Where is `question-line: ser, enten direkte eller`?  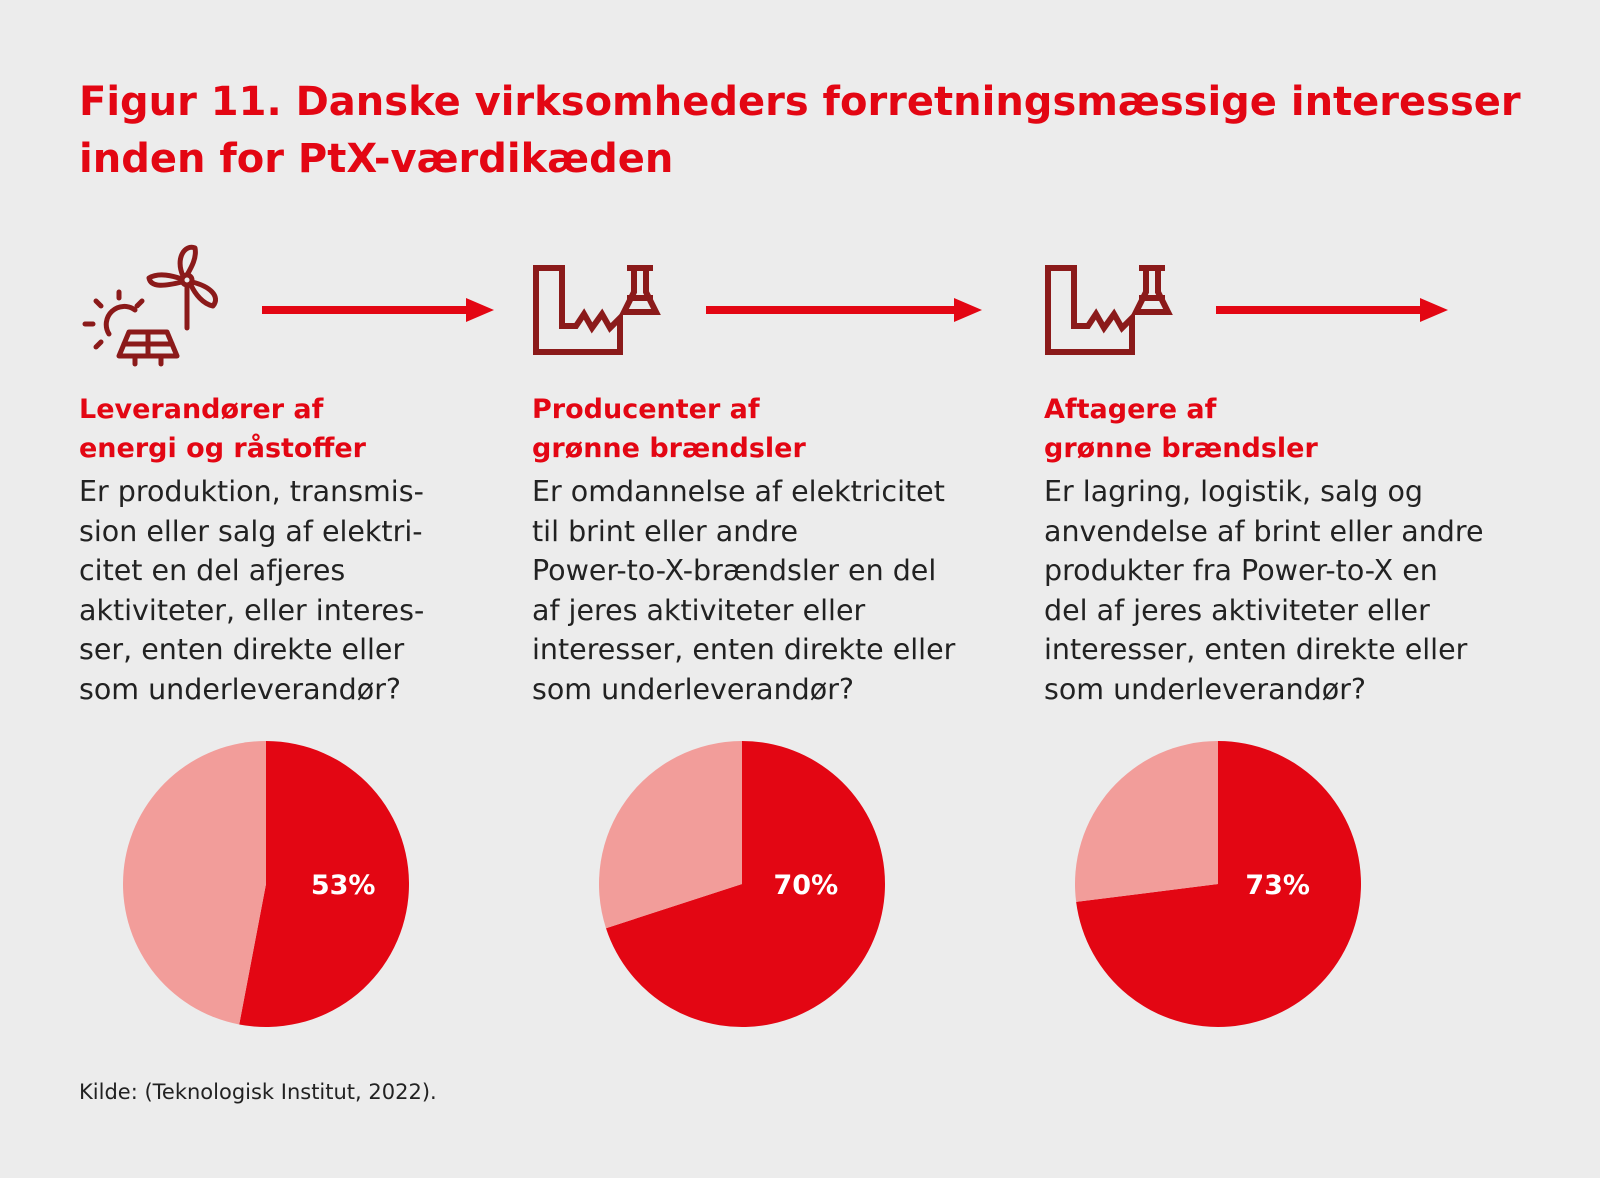 question-line: ser, enten direkte eller is located at coordinates (242, 649).